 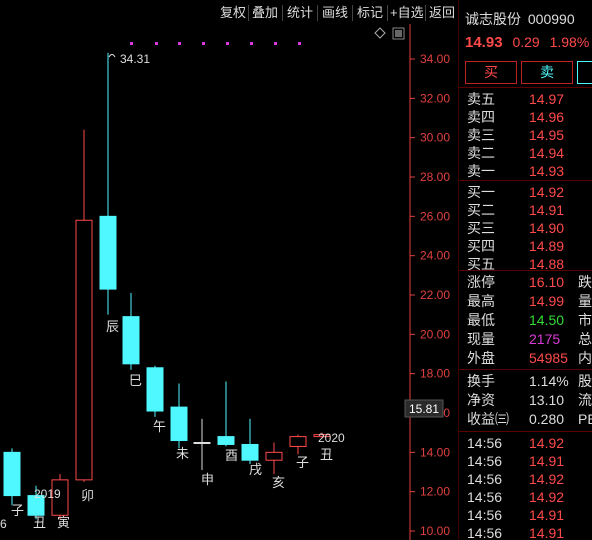 What do you see at coordinates (525, 246) in the screenshot?
I see `bid-row: 买四 14.89` at bounding box center [525, 246].